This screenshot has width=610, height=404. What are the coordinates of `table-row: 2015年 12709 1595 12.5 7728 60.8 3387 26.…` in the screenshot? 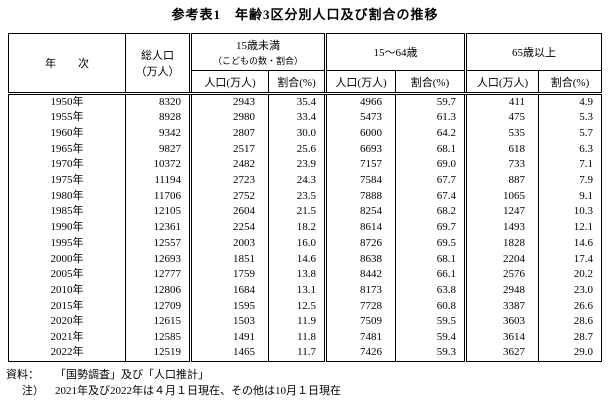 It's located at (305, 306).